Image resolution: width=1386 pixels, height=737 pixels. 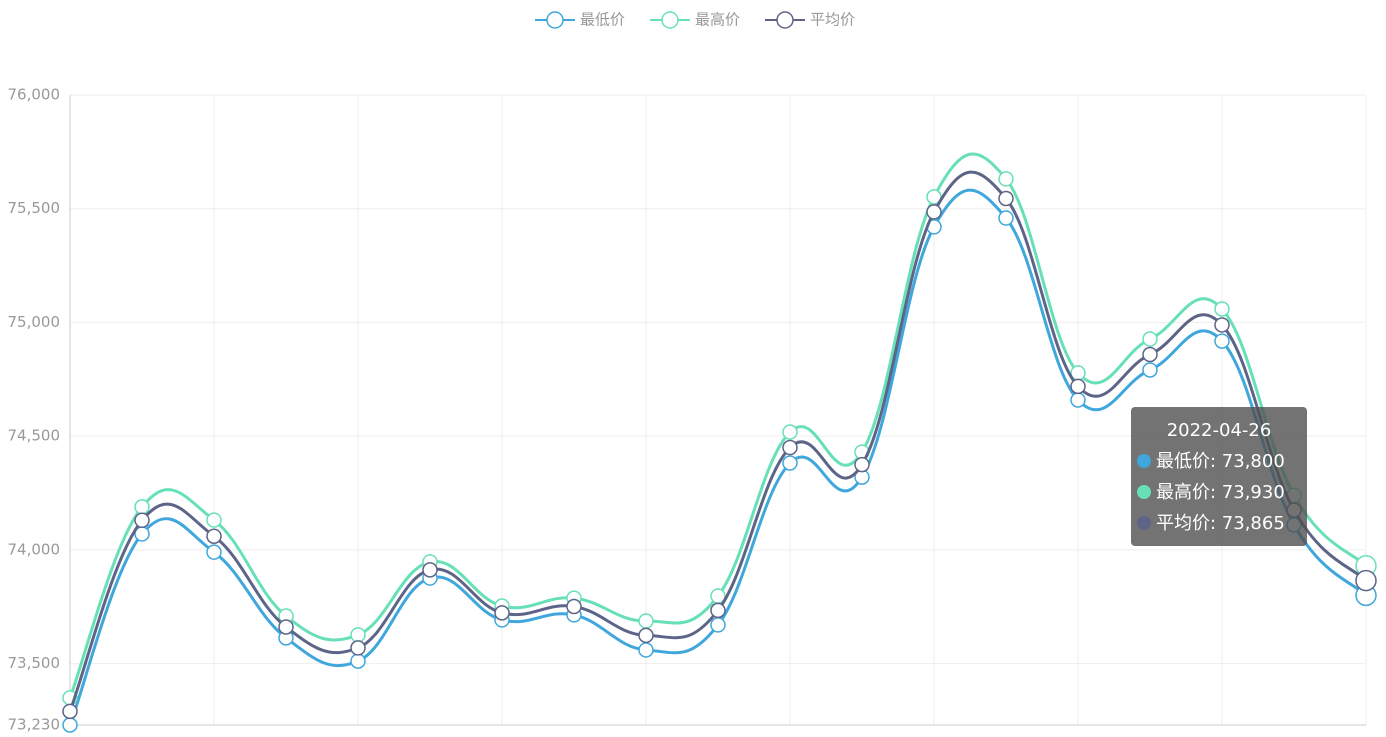 I want to click on legend-label: 最低价, so click(x=602, y=20).